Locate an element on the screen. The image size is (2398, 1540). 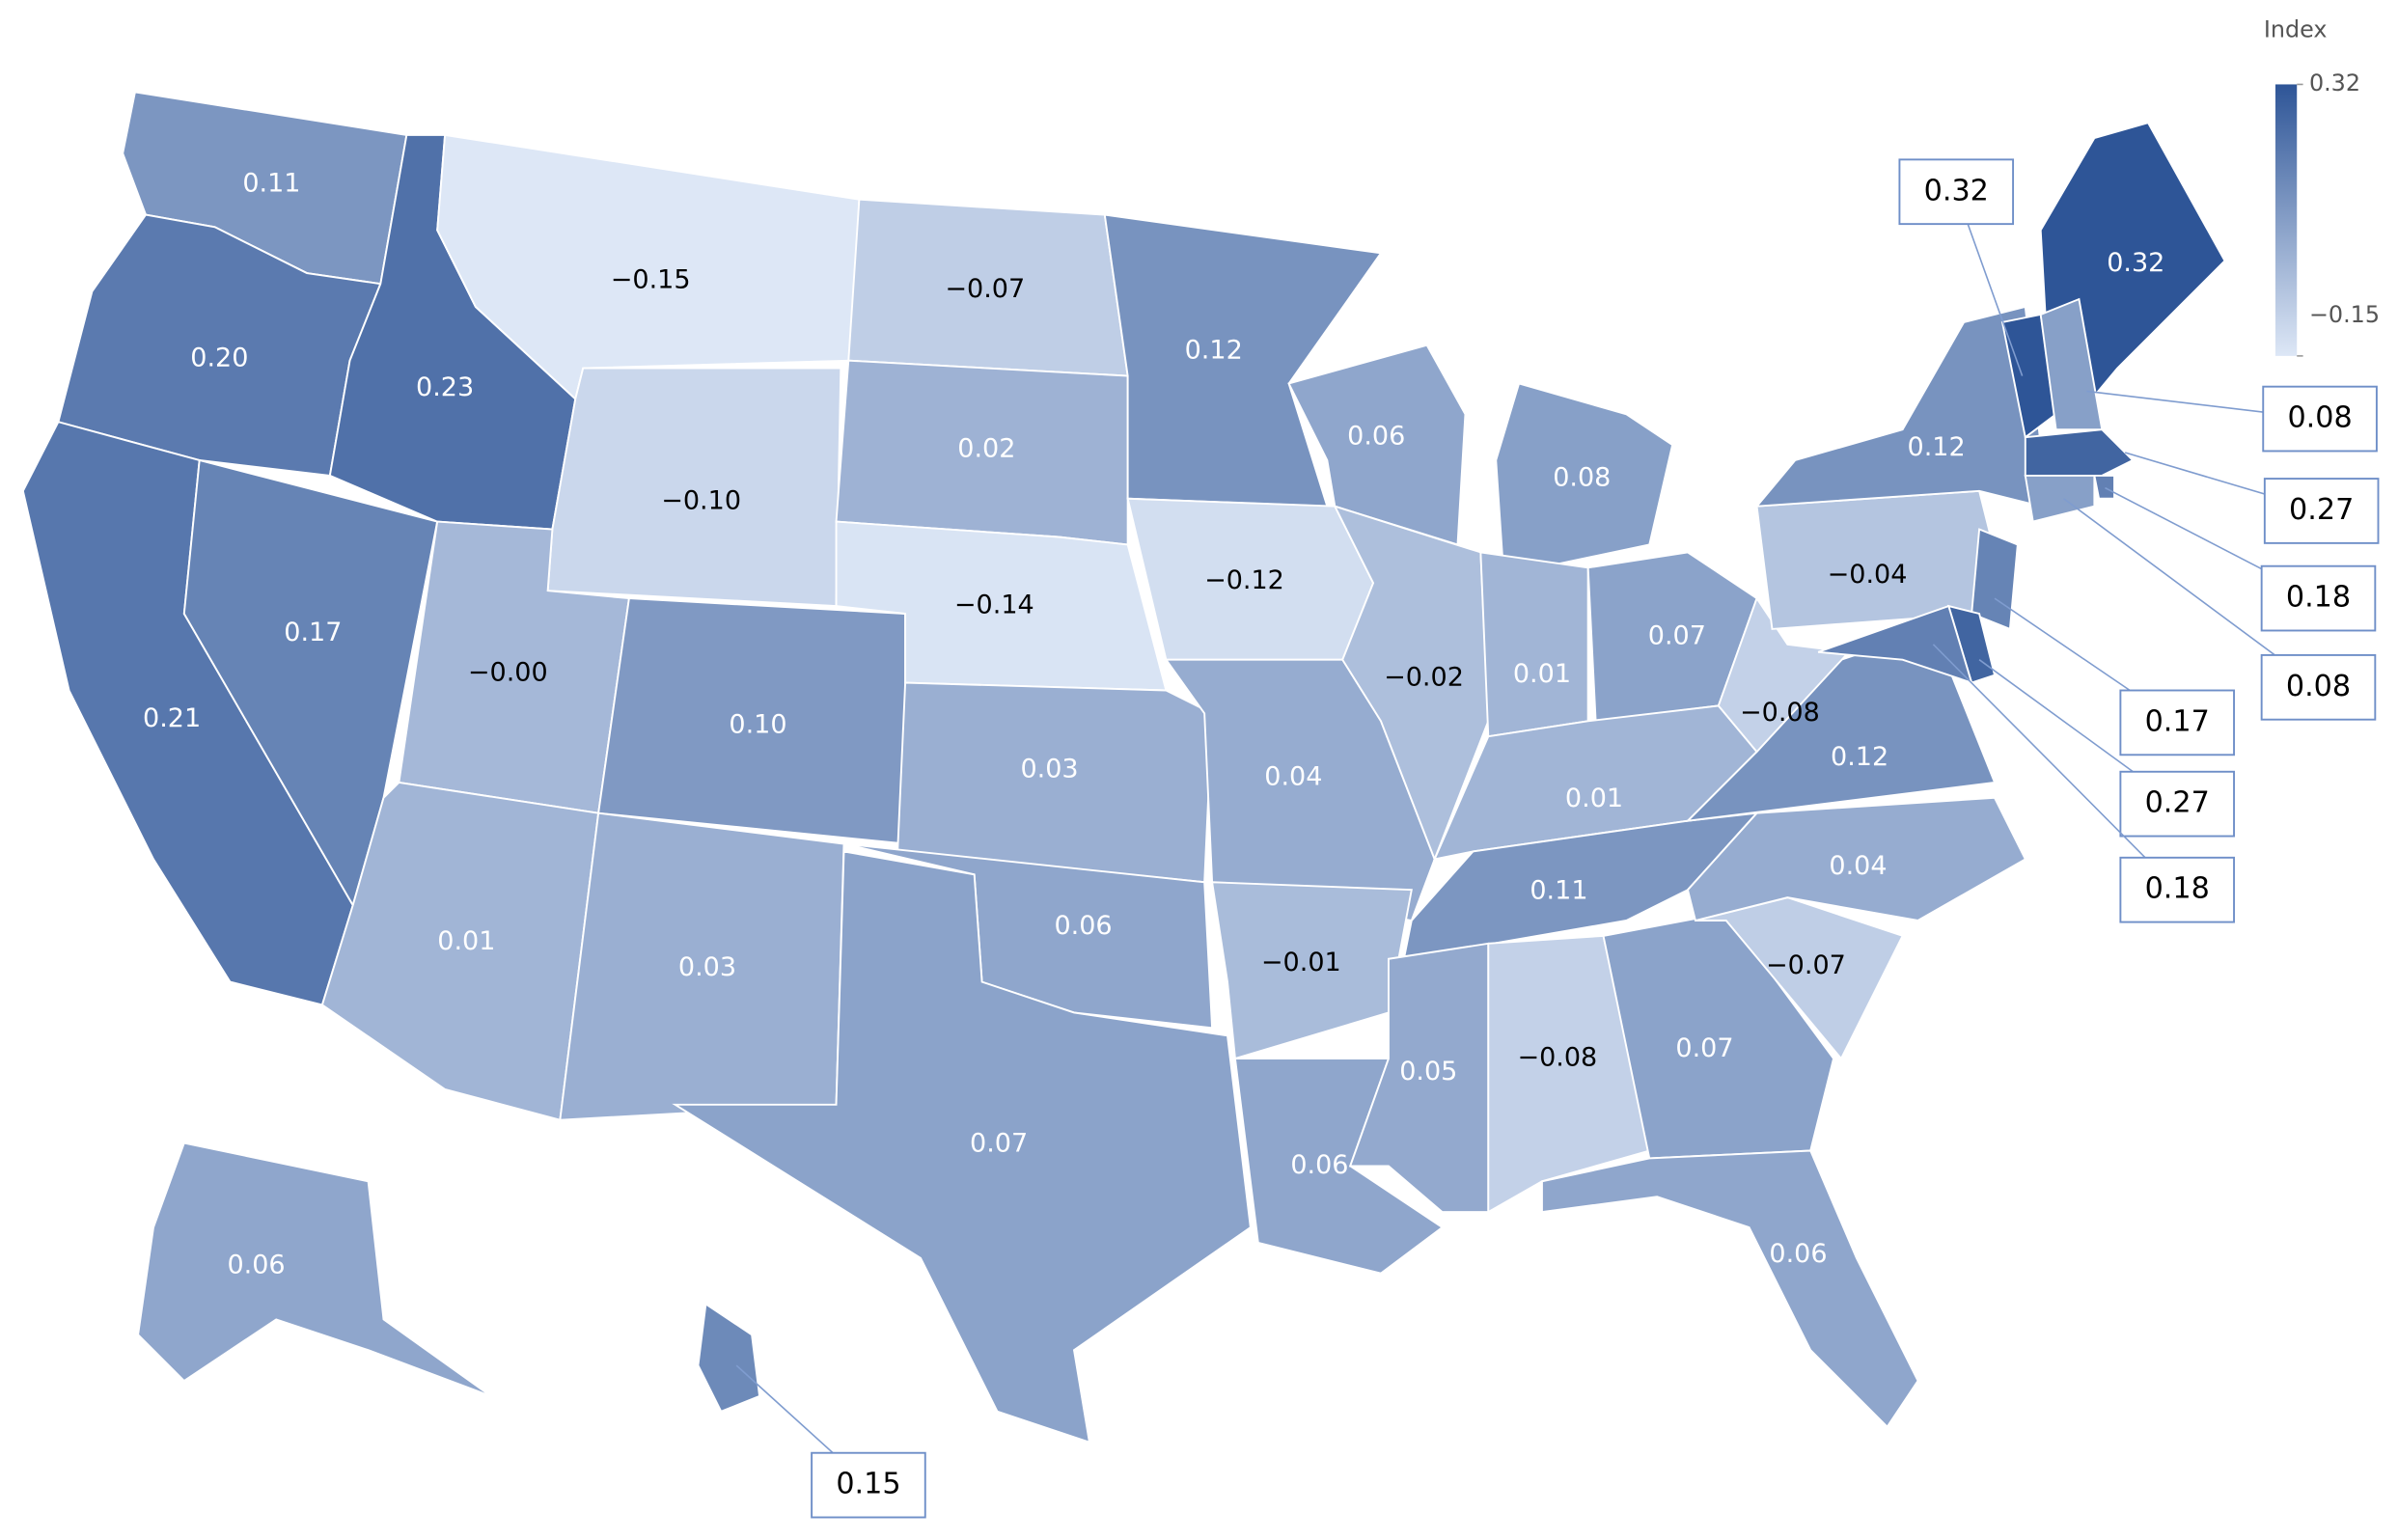
legend-tick-label: −0.15 is located at coordinates (2344, 314).